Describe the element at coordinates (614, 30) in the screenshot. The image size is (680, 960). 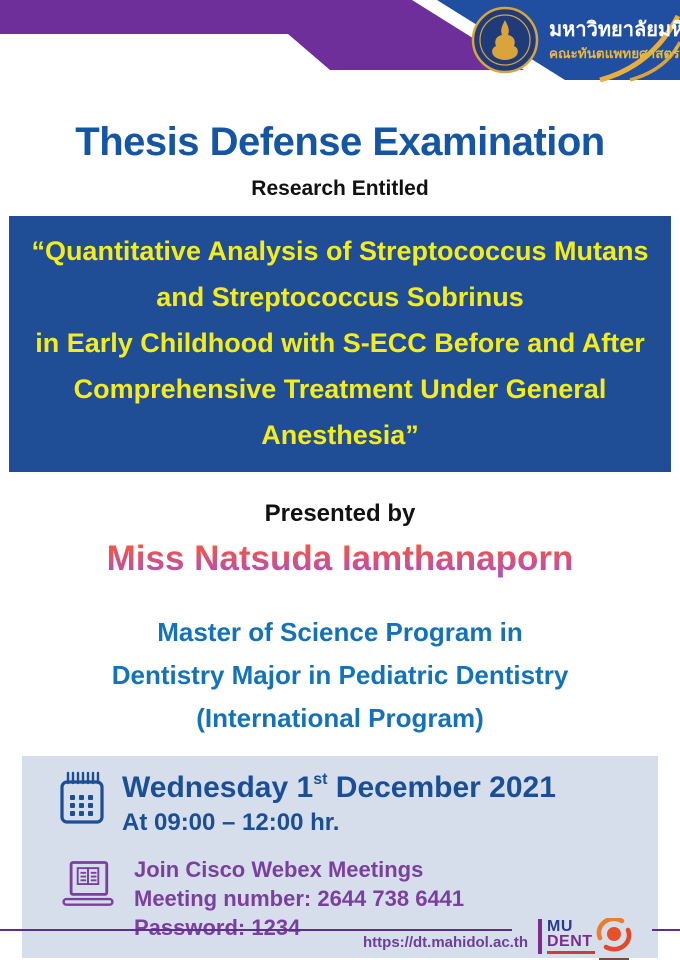
I see `university-name-thai: มหาวิทยาลัยมหิดล` at that location.